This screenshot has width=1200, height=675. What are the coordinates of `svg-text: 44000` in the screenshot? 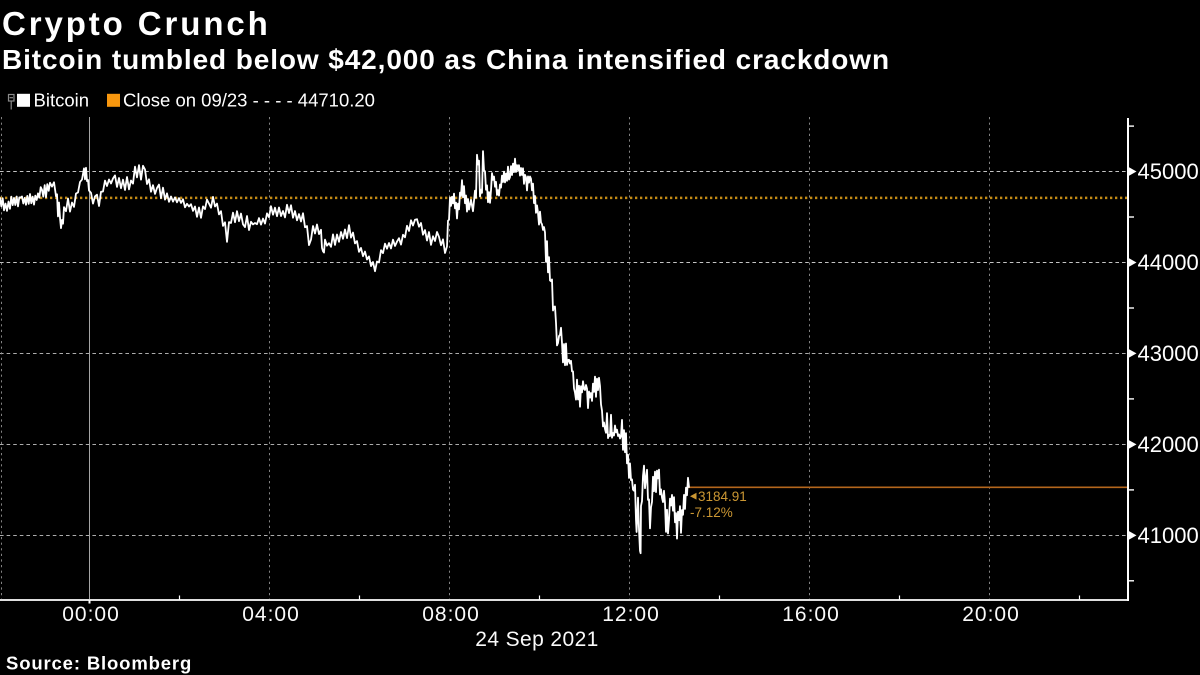 It's located at (1168, 262).